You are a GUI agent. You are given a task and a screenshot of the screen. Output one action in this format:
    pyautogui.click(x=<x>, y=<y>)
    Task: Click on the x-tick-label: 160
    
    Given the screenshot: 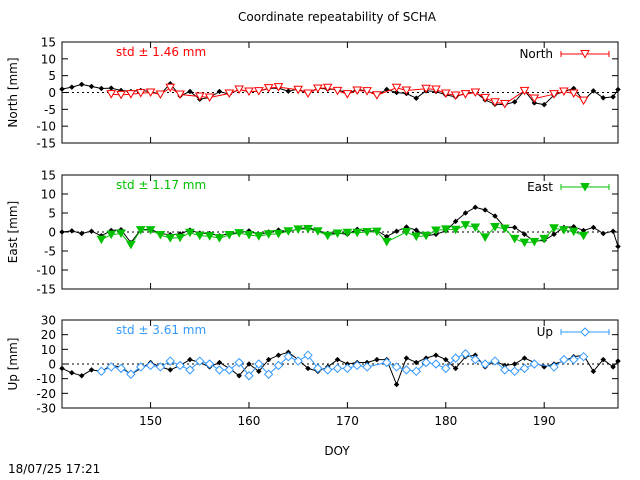 What is the action you would take?
    pyautogui.click(x=249, y=421)
    